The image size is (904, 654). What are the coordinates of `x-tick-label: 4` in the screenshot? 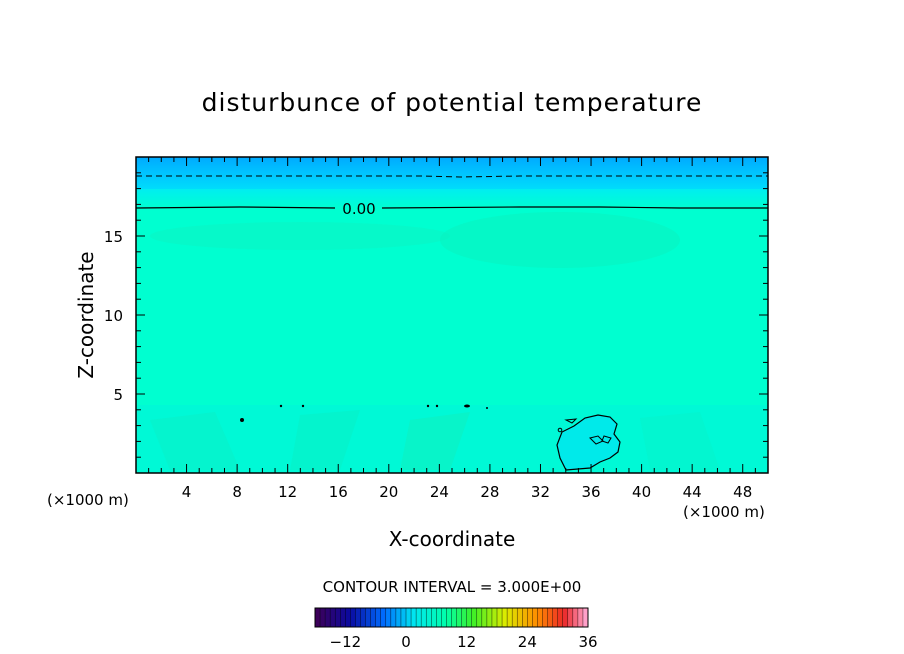 It's located at (187, 492).